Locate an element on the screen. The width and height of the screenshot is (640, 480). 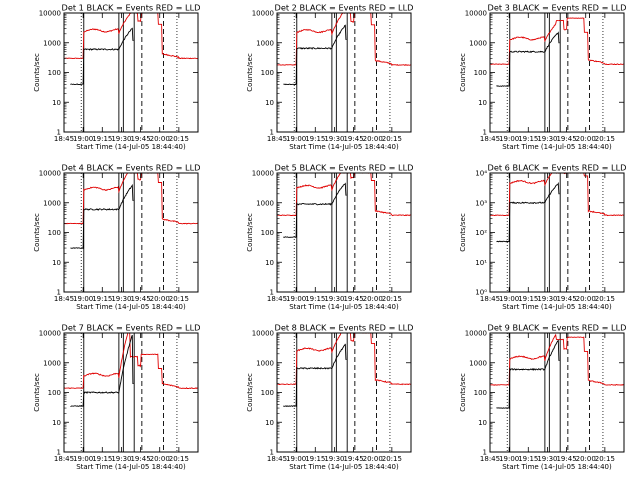
panel-title: Det 6 BLACK = Events RED = LLD is located at coordinates (557, 168).